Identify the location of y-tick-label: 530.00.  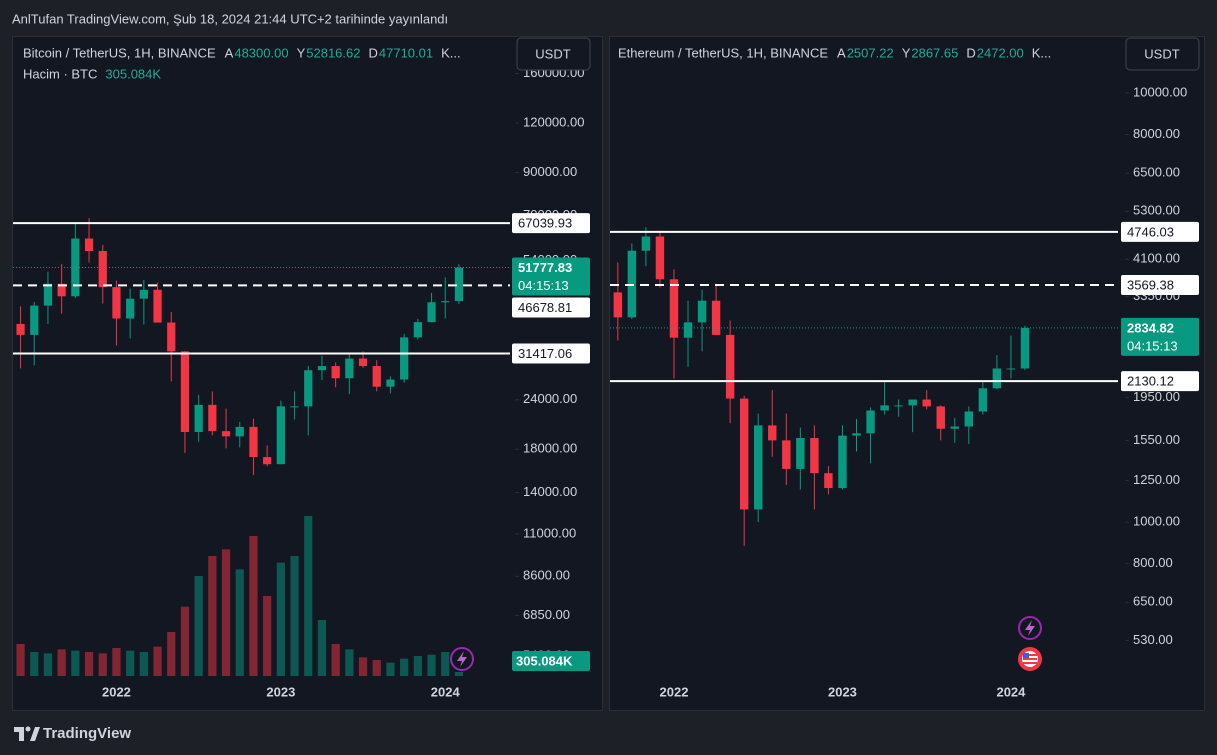
(1153, 639).